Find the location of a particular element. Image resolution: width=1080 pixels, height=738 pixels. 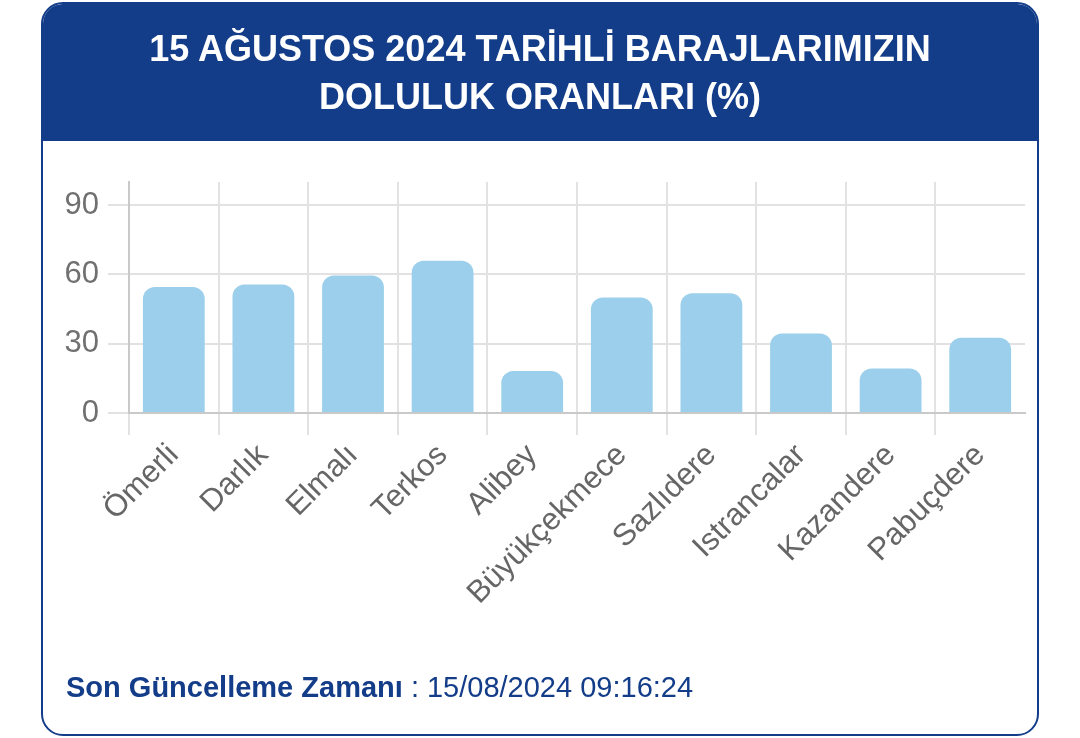

chart-title: 15 AĞUSTOS 2024 TARİHLİ BARAJLARIMIZIN DOLULUK ORANLARI (%) is located at coordinates (540, 72).